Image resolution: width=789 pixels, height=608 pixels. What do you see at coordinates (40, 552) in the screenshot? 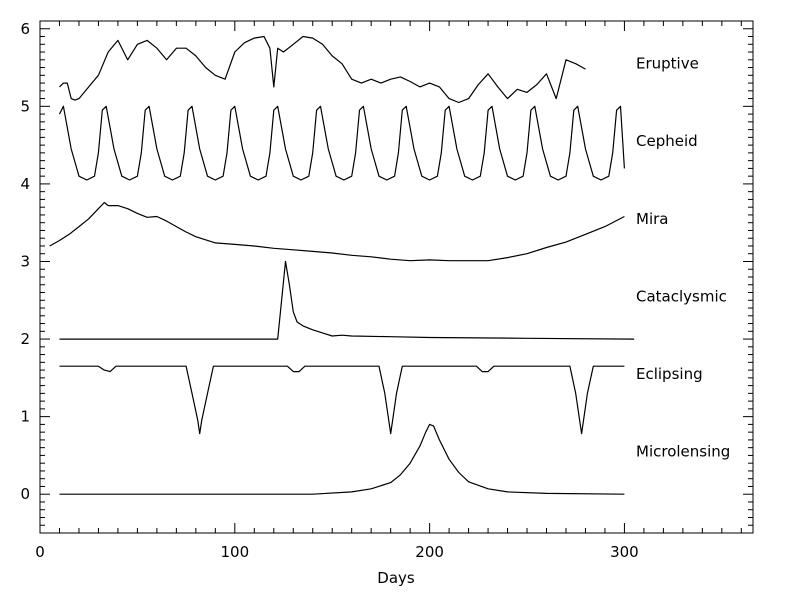
I see `x-tick-label: 0` at bounding box center [40, 552].